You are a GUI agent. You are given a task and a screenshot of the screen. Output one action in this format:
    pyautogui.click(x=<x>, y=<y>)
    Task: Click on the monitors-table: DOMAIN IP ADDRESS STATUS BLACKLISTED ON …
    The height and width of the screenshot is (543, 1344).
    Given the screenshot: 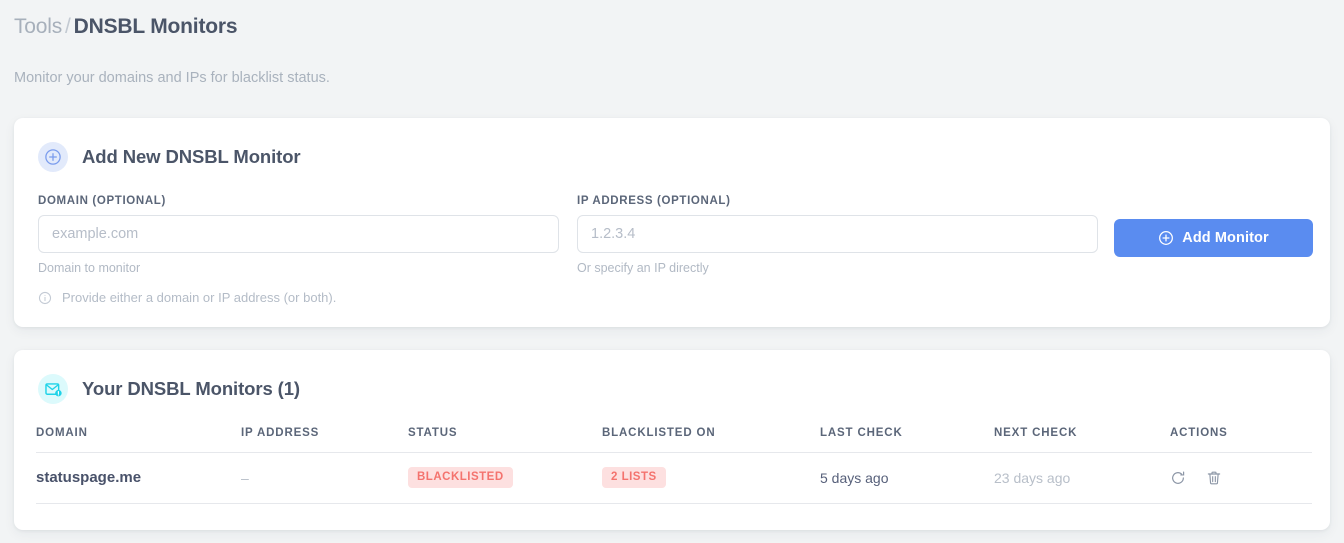 What is the action you would take?
    pyautogui.click(x=674, y=465)
    